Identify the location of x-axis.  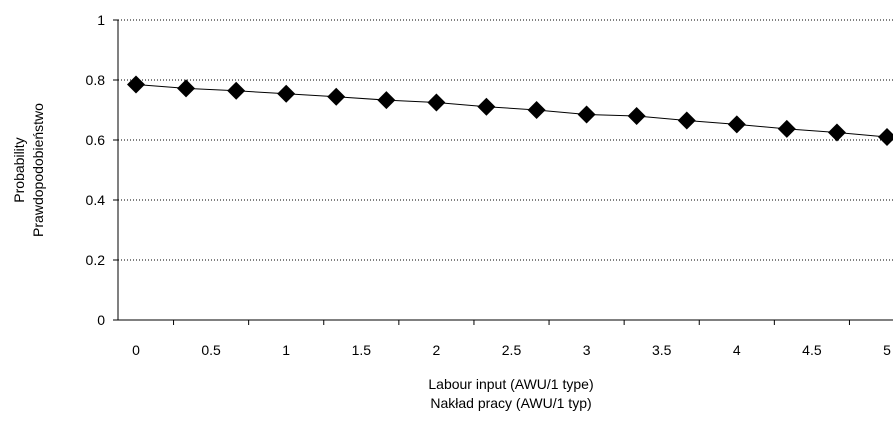
(505, 322).